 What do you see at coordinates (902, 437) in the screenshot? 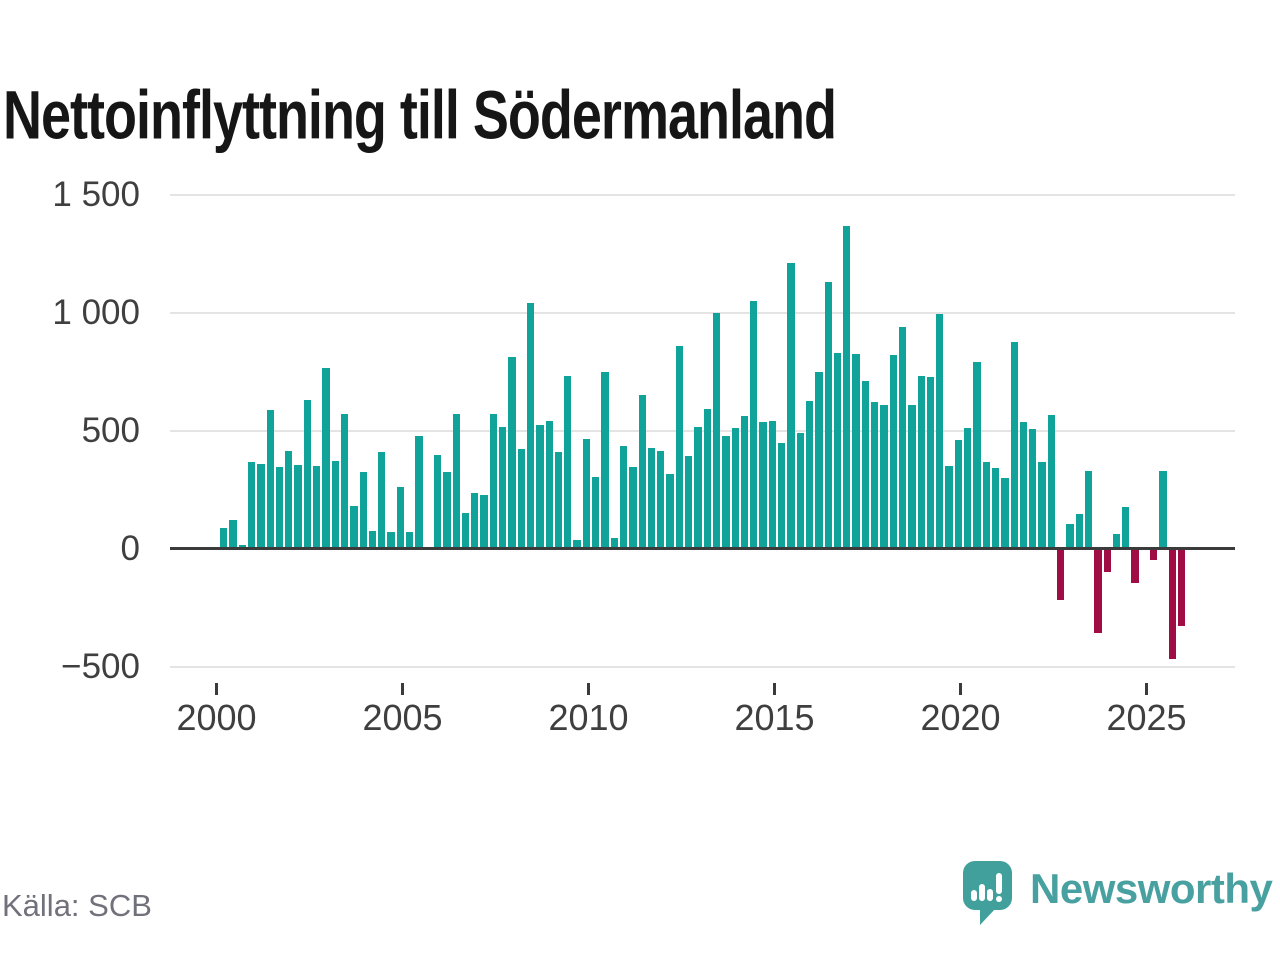
I see `bar-2018-Q2` at bounding box center [902, 437].